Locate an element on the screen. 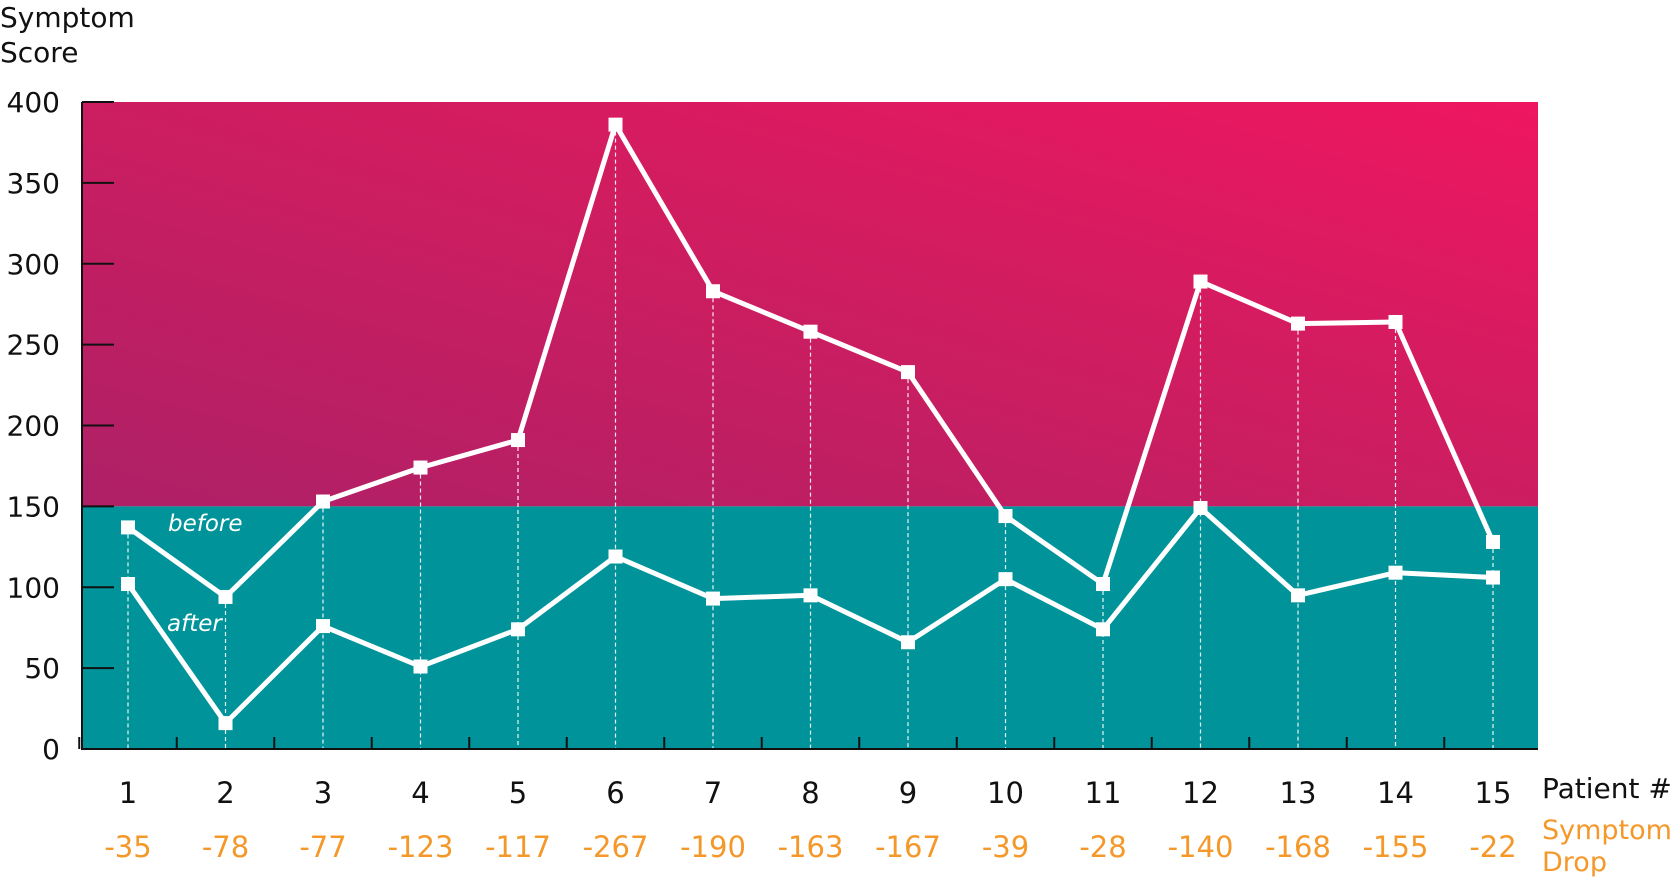 This screenshot has height=883, width=1671. y-tick-label: 150 is located at coordinates (33, 506).